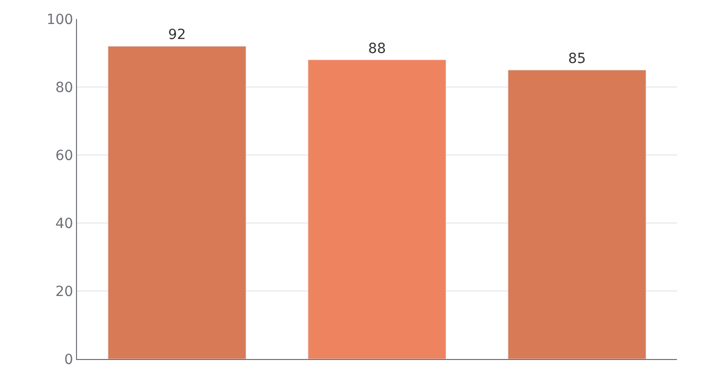 This screenshot has width=720, height=380. I want to click on data-label: 88, so click(377, 48).